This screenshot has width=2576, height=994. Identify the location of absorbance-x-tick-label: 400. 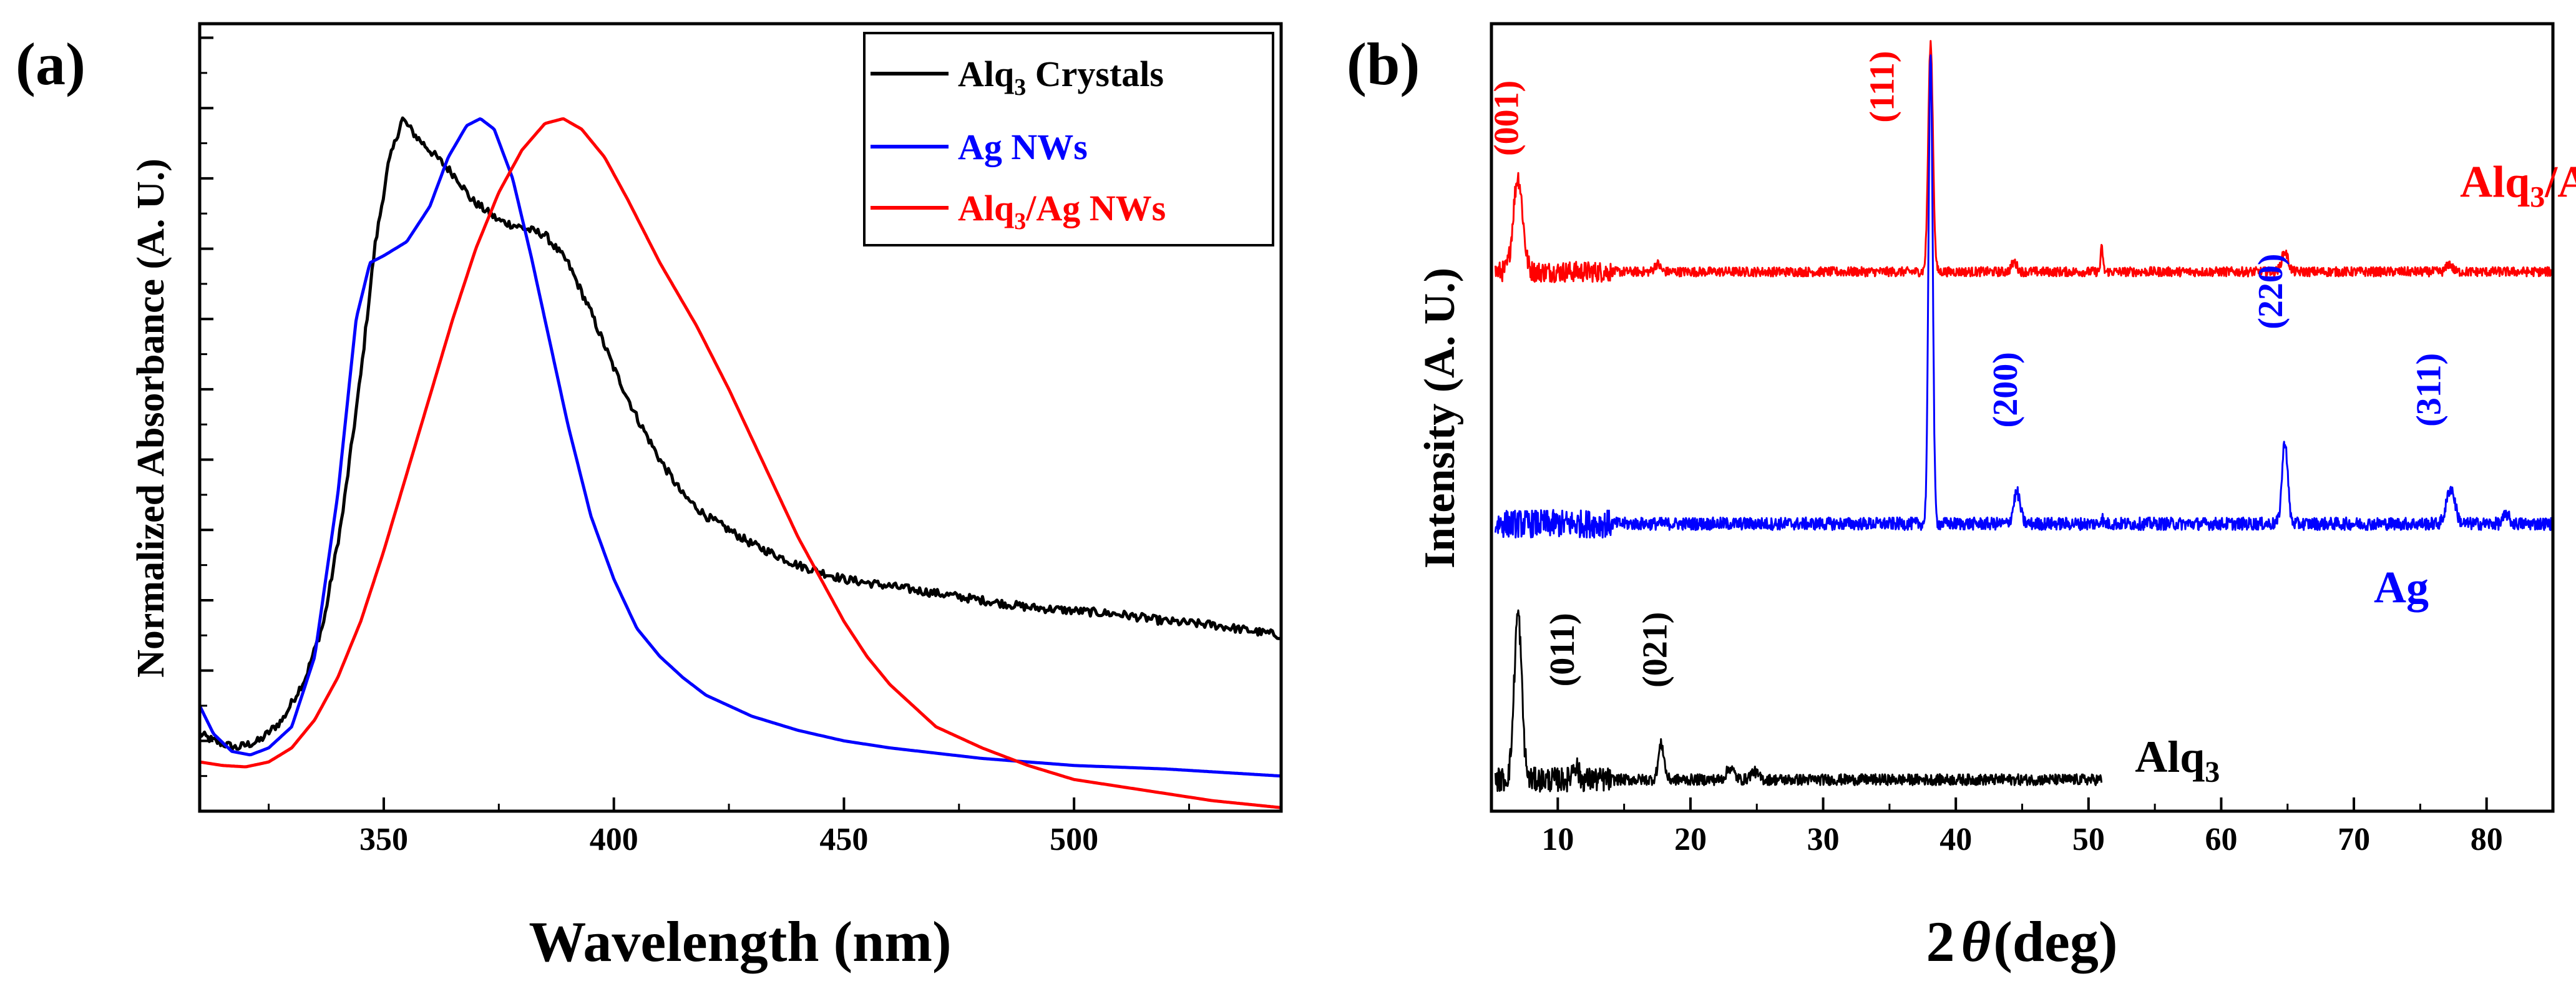
(614, 839).